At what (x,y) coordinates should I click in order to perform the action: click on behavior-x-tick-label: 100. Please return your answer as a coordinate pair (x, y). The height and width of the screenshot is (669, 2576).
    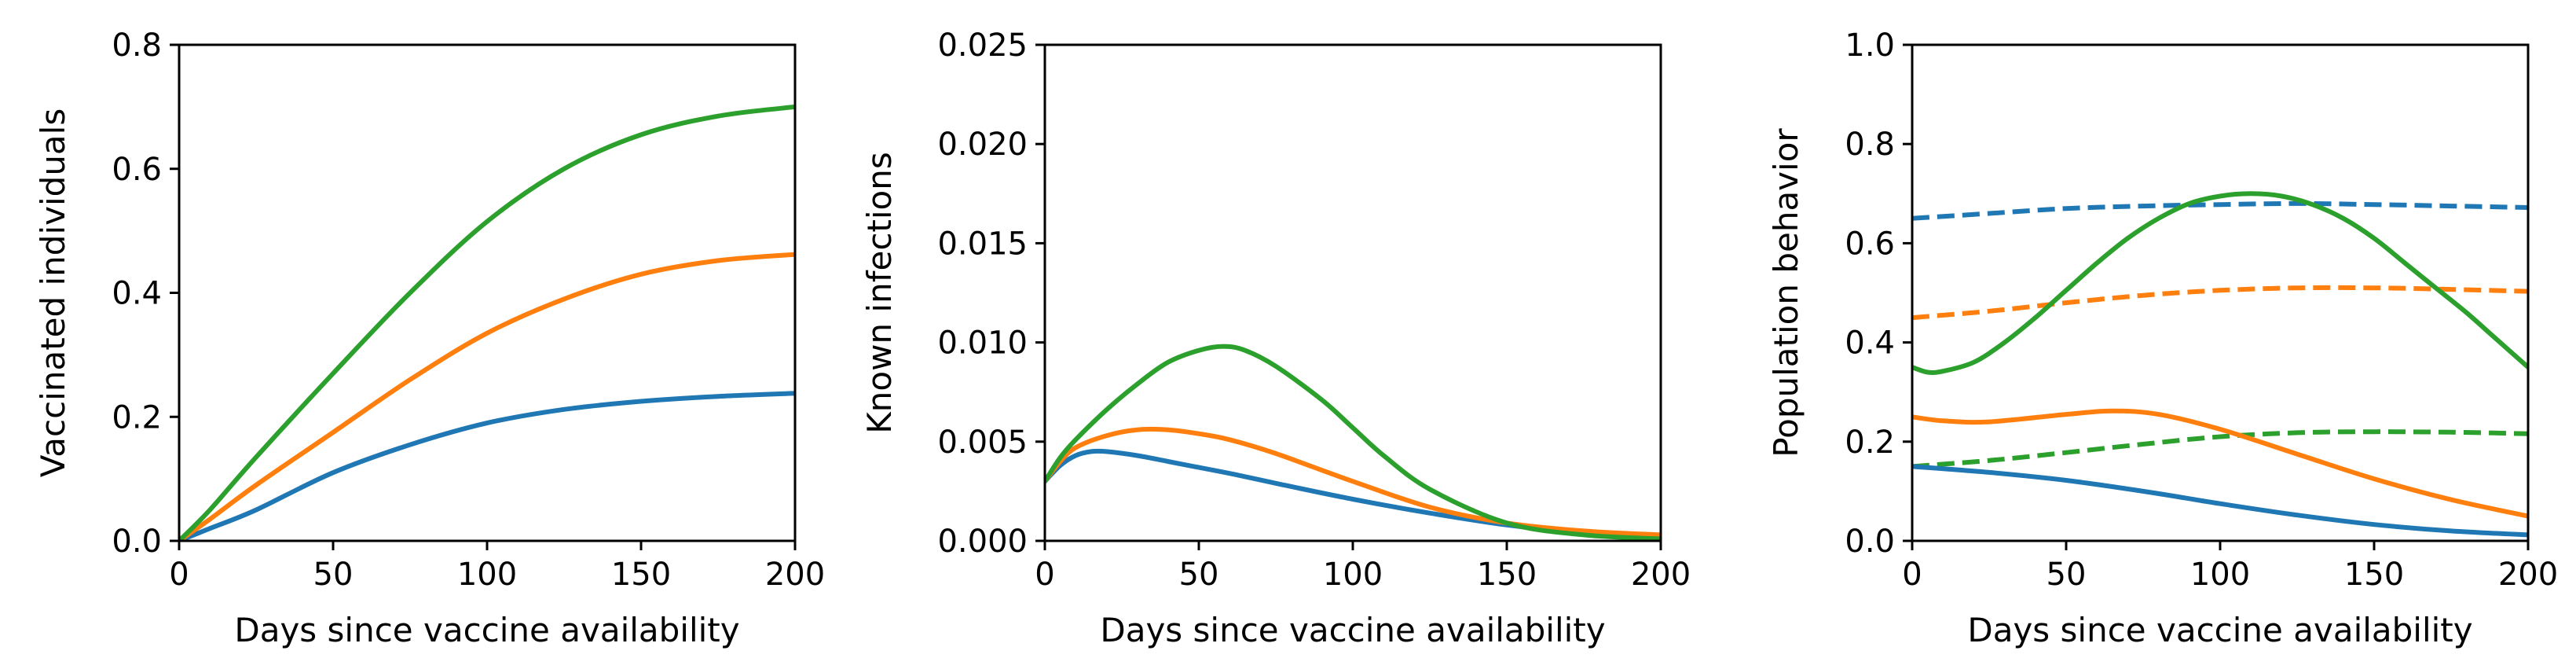
    Looking at the image, I should click on (2220, 575).